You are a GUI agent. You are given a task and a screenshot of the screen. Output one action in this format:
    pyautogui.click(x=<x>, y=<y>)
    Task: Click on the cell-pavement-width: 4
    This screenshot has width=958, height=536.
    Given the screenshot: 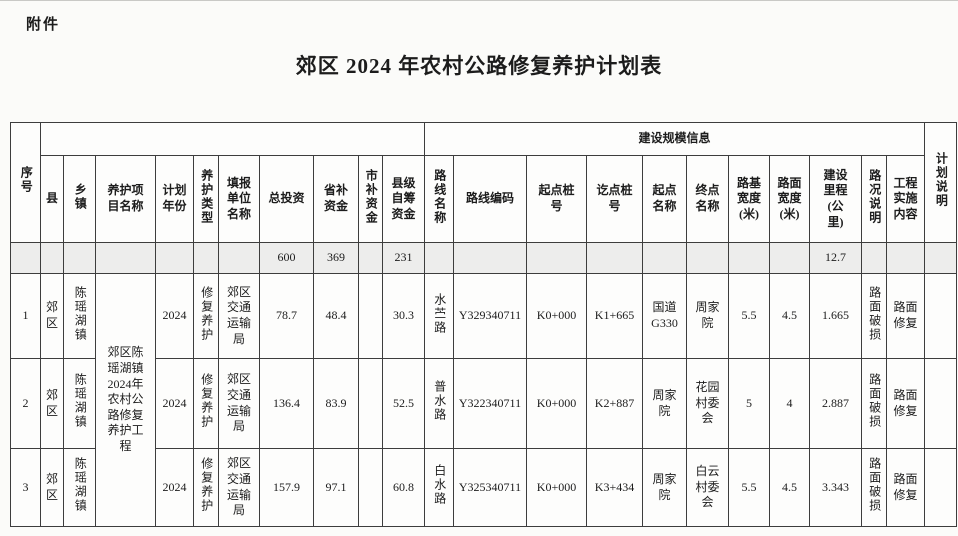 What is the action you would take?
    pyautogui.click(x=789, y=403)
    